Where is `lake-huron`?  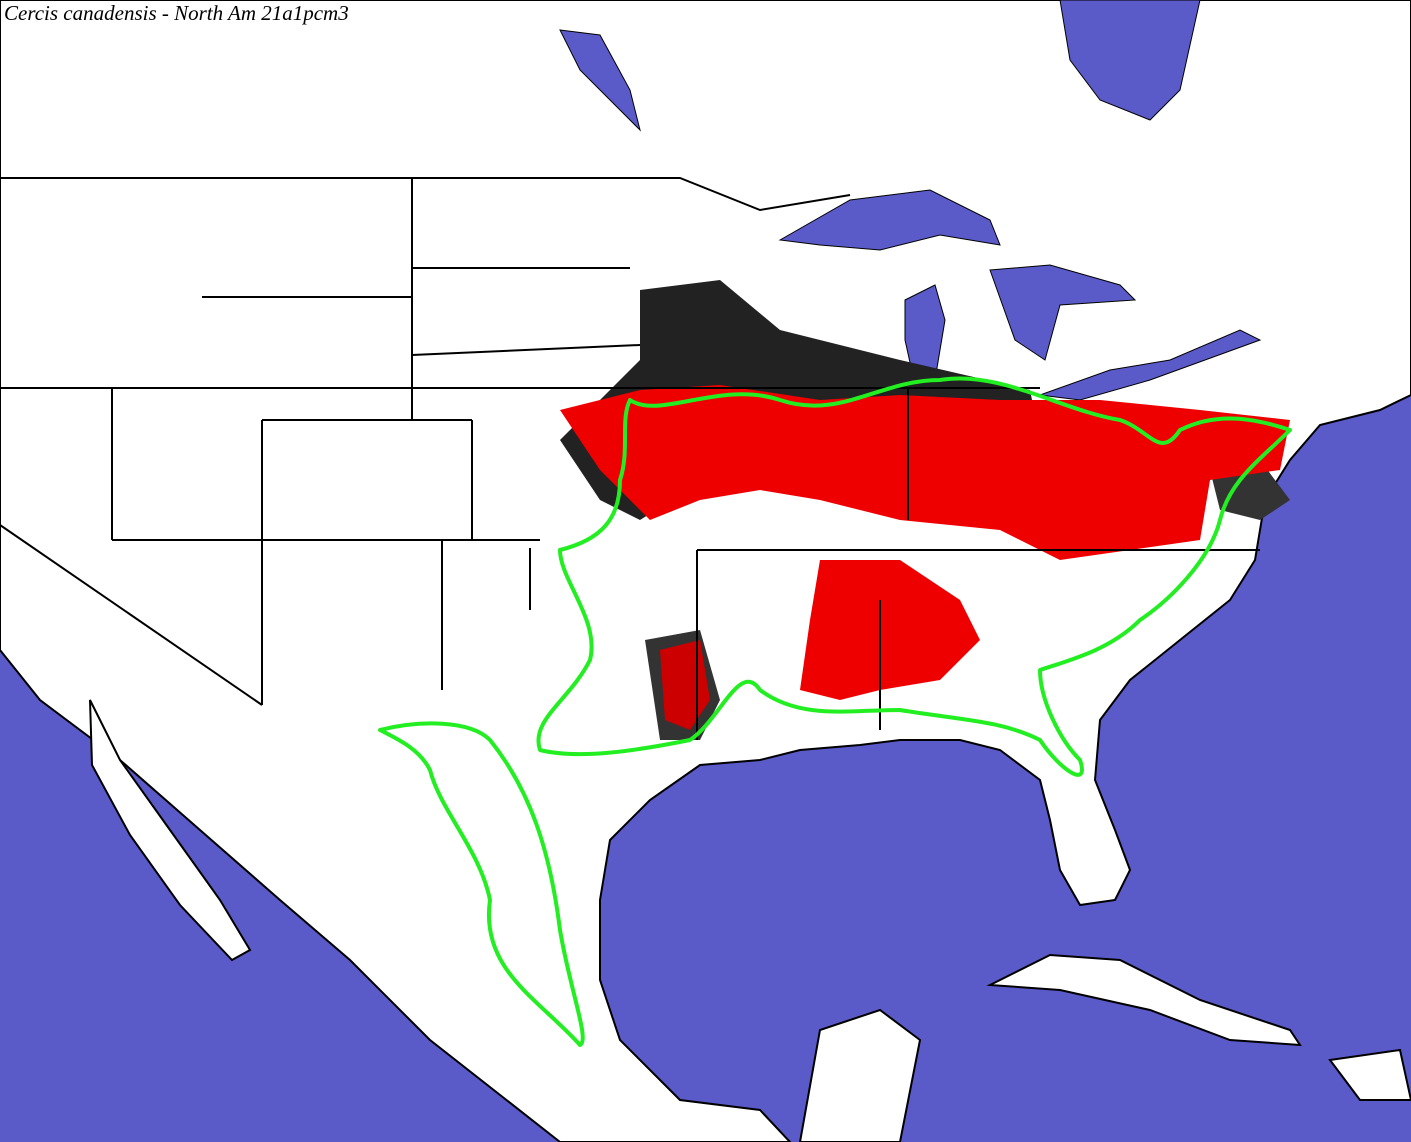
lake-huron is located at coordinates (1063, 312).